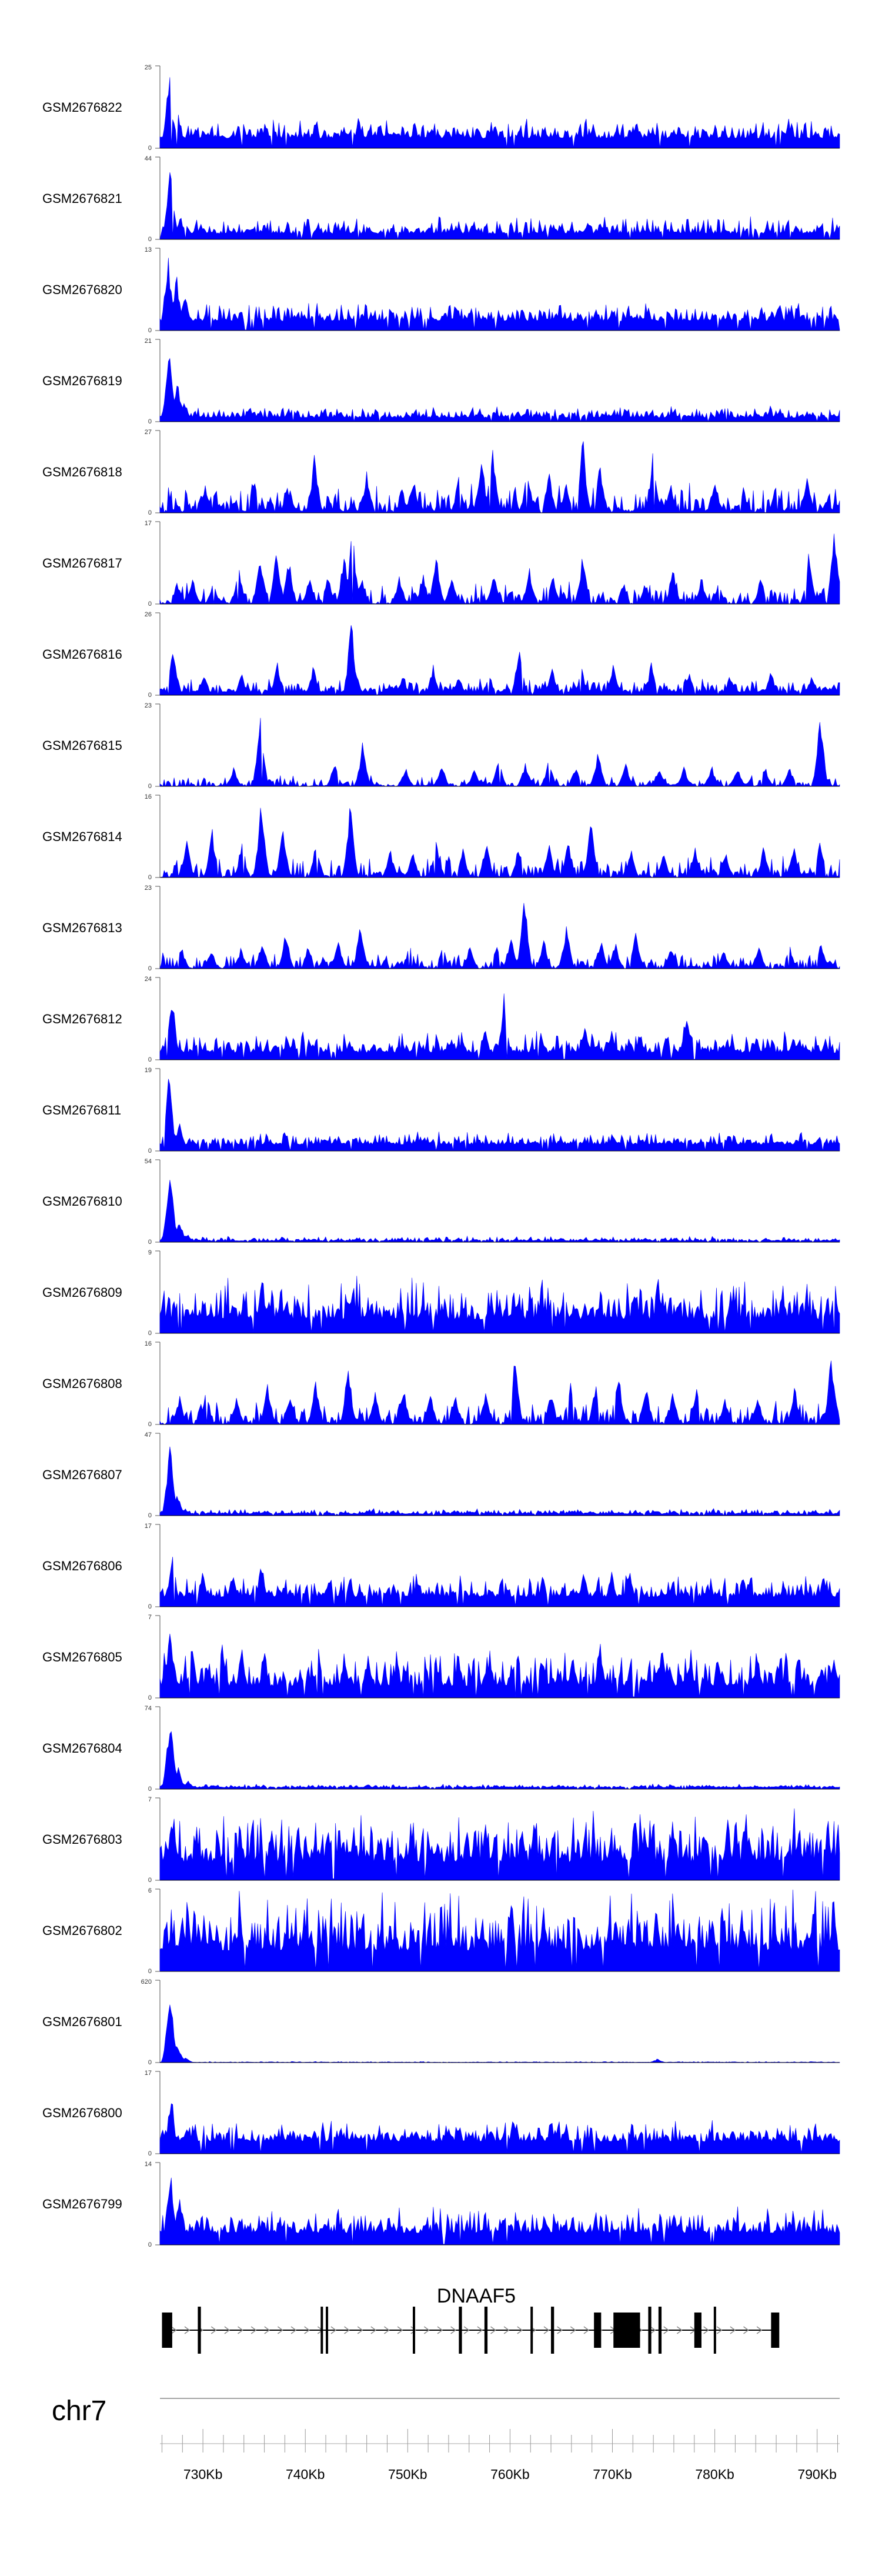  I want to click on track-GSM2676801: GSM2676801 620 0, so click(441, 2022).